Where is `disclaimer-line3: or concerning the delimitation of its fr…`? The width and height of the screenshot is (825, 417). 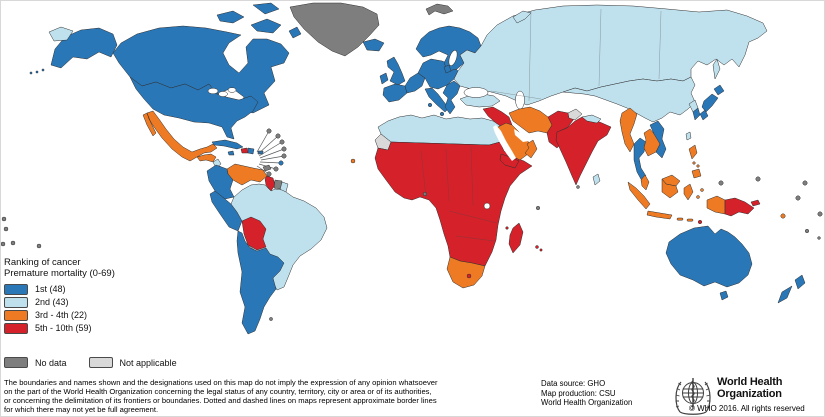 disclaimer-line3: or concerning the delimitation of its fr… is located at coordinates (220, 401).